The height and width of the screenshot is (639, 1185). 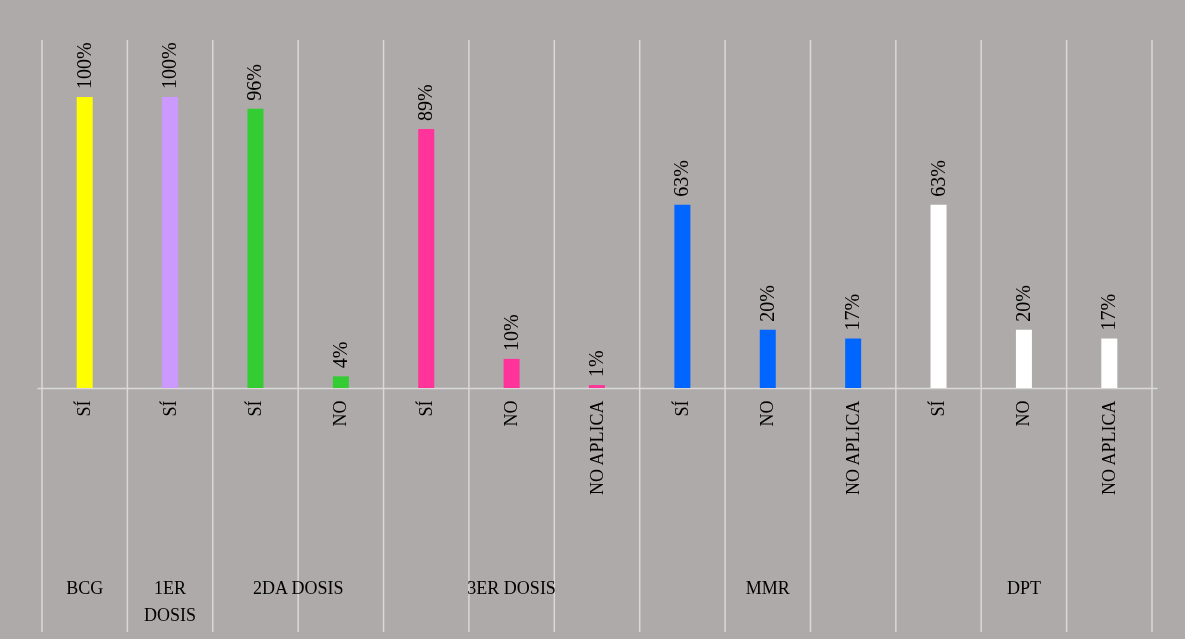 What do you see at coordinates (298, 588) in the screenshot?
I see `text: 2DA DOSIS` at bounding box center [298, 588].